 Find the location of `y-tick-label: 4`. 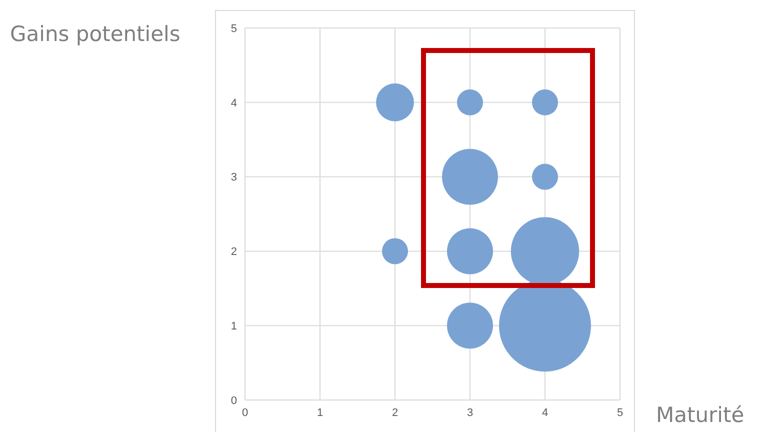

y-tick-label: 4 is located at coordinates (233, 103).